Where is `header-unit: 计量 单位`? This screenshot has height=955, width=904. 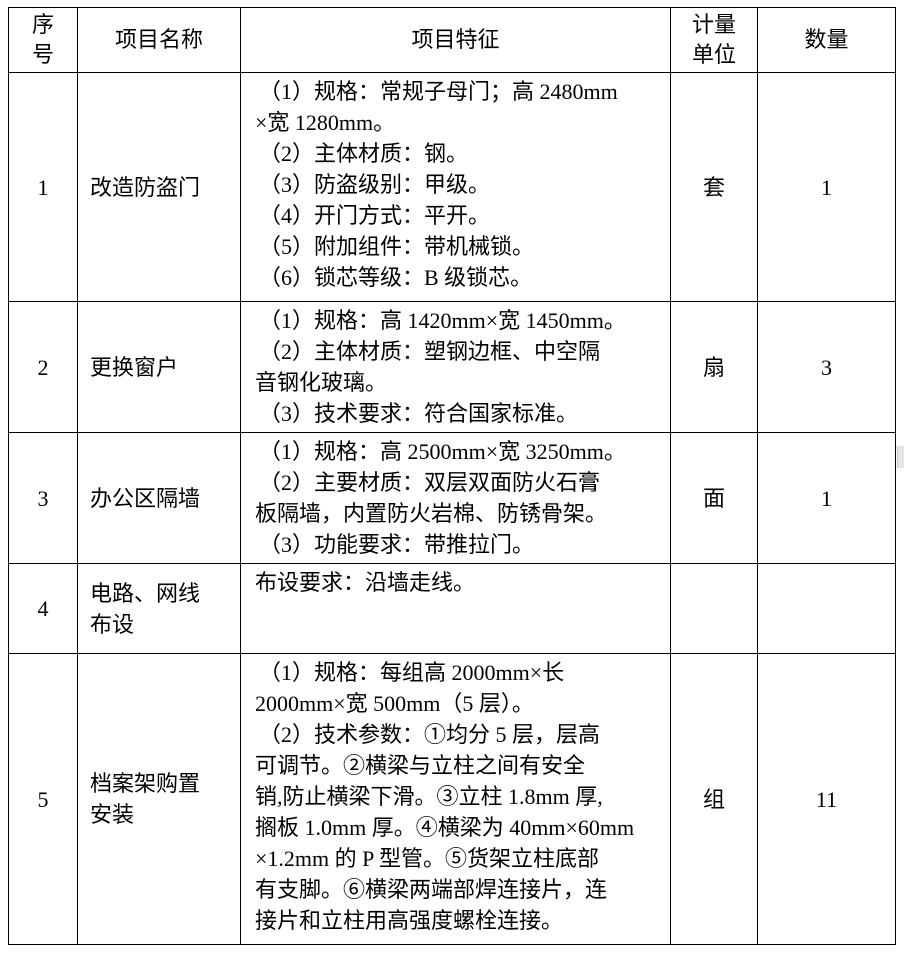
header-unit: 计量 单位 is located at coordinates (714, 40).